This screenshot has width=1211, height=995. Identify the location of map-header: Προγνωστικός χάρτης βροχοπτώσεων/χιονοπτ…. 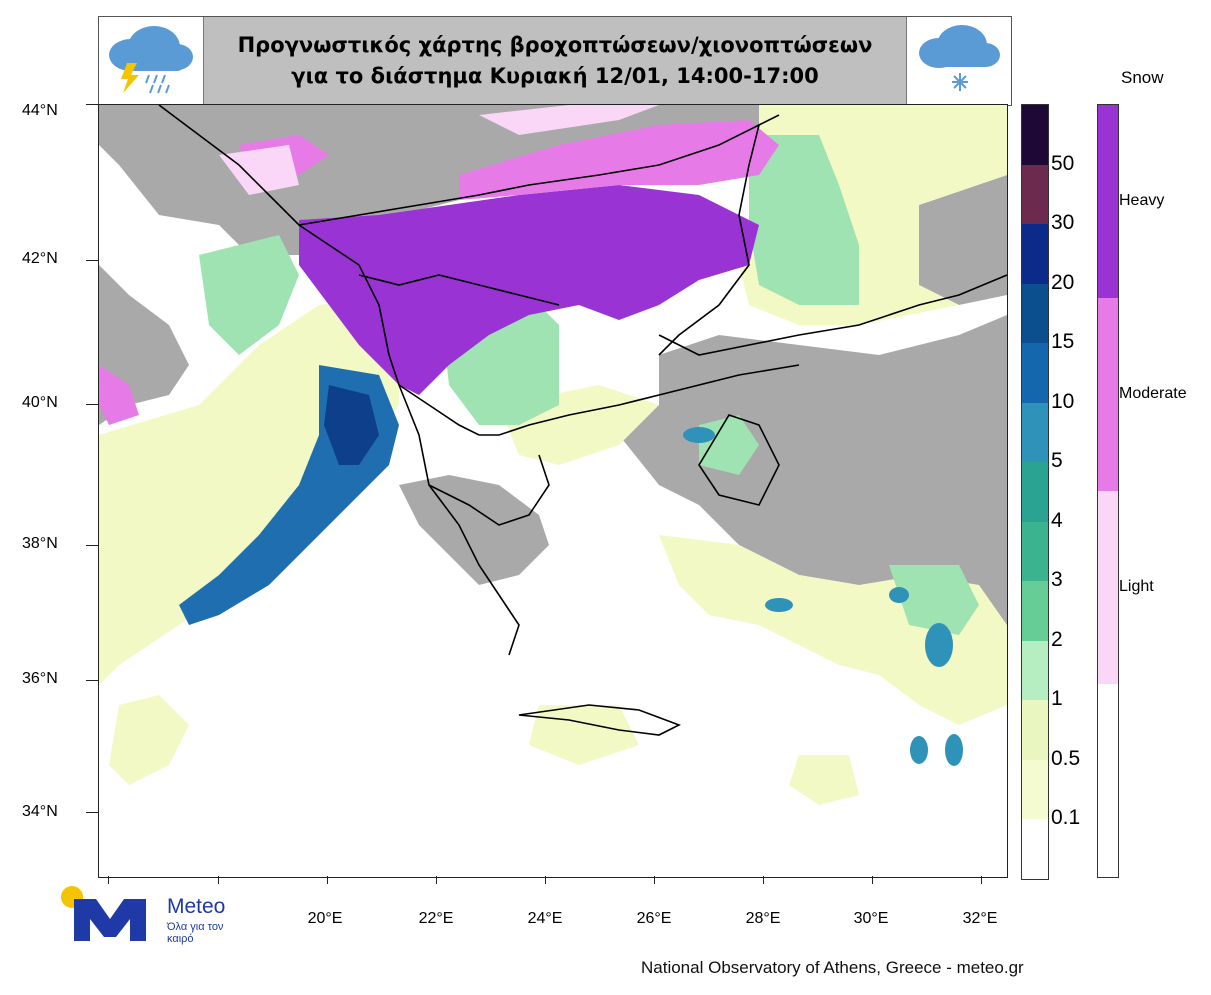
(555, 61).